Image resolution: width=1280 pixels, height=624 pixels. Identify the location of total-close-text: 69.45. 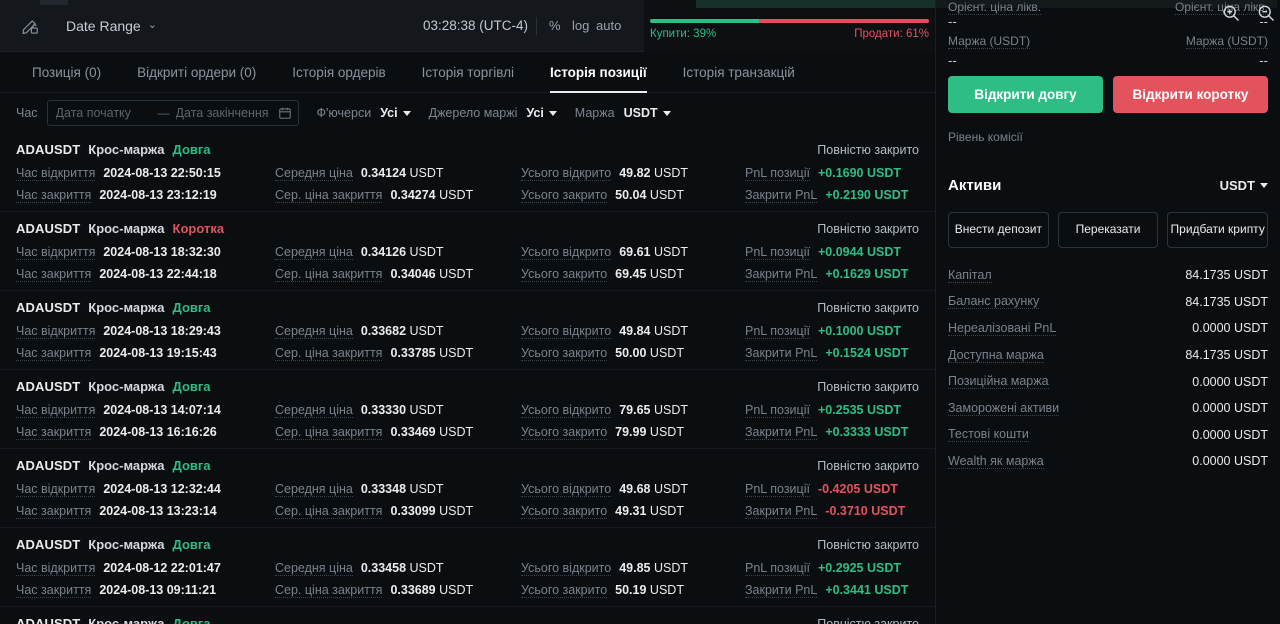
(631, 274).